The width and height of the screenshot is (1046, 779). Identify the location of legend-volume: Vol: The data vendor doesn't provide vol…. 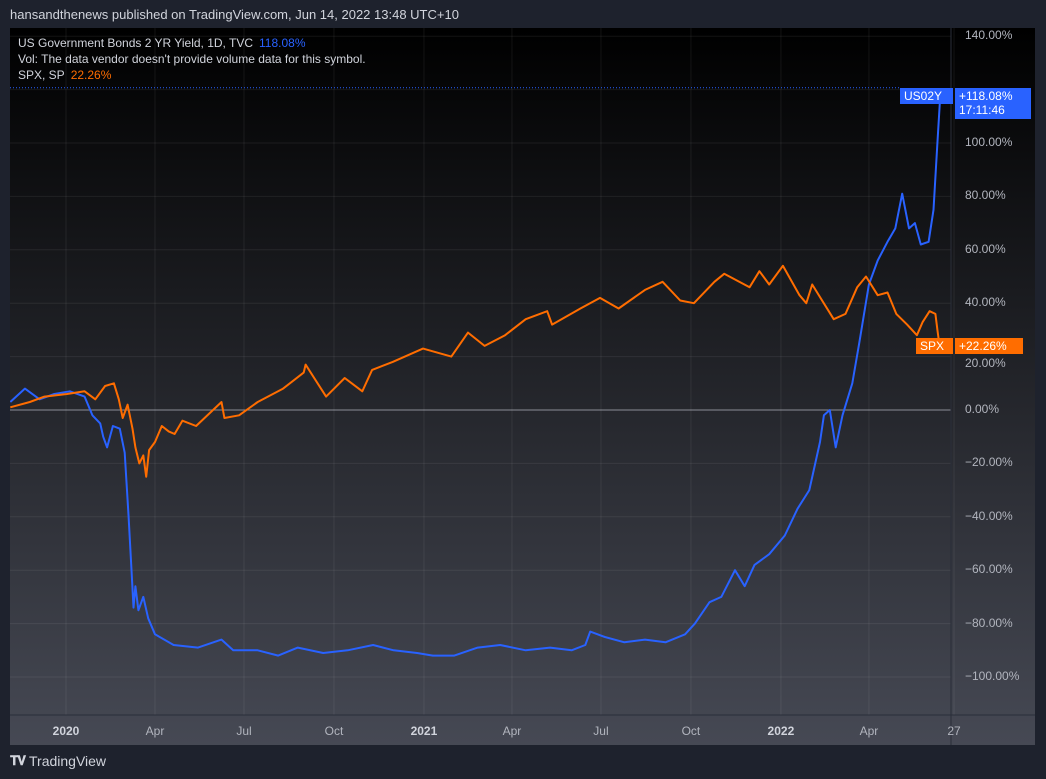
(192, 59).